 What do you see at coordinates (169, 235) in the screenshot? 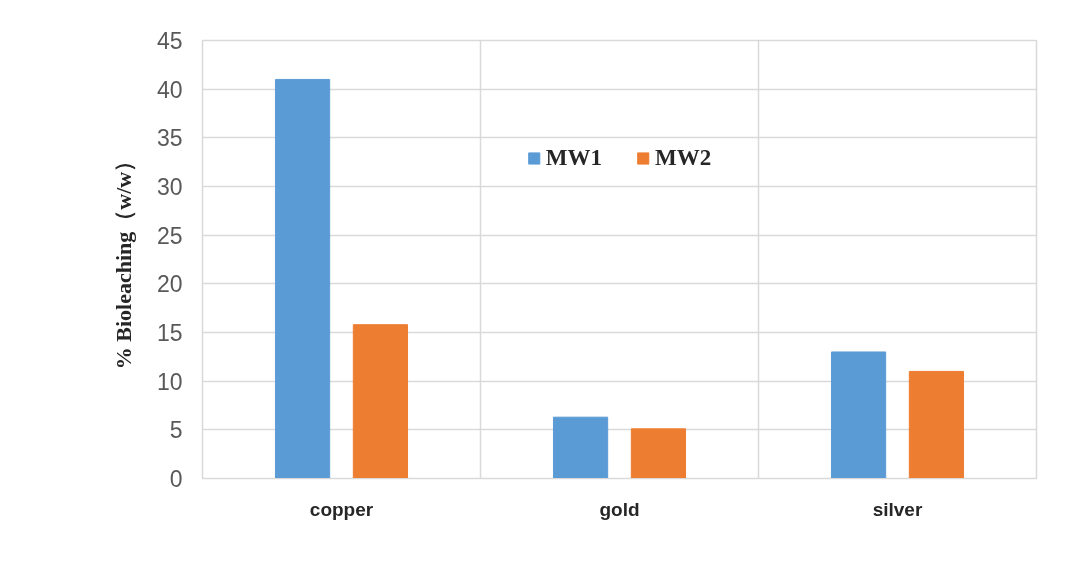
I see `y-tick-label: 25` at bounding box center [169, 235].